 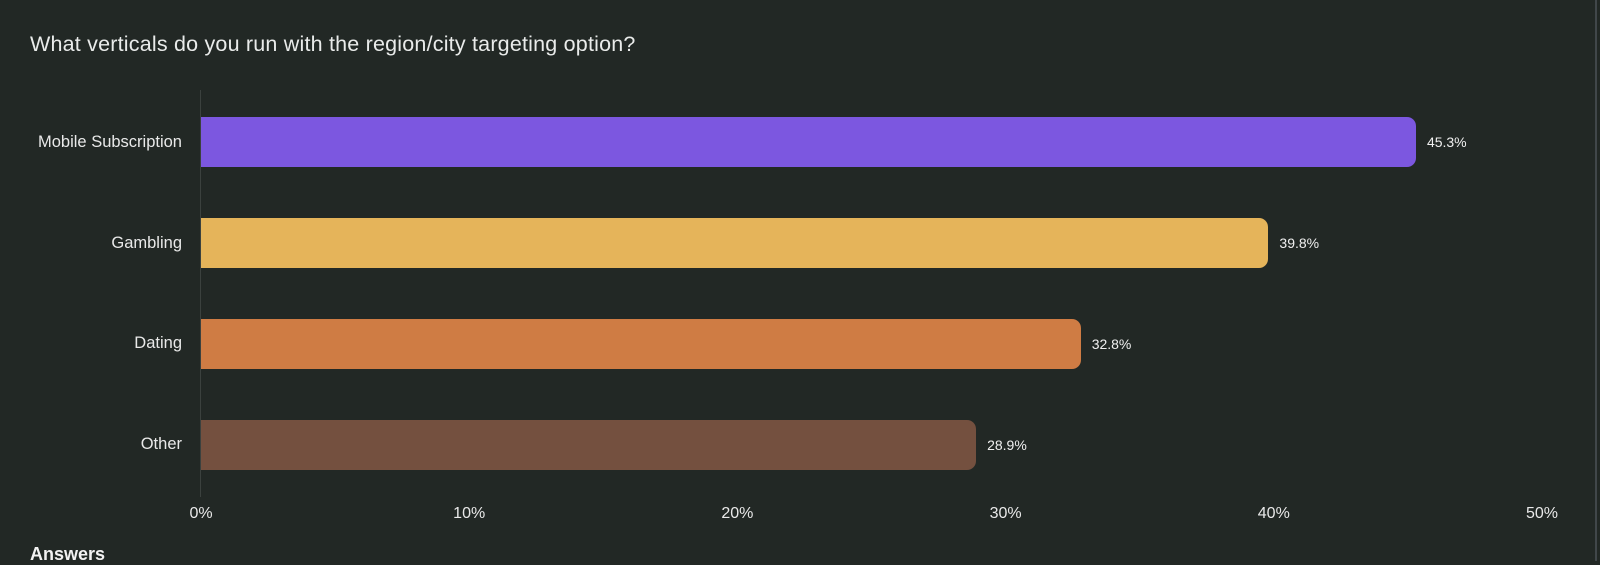 What do you see at coordinates (1299, 243) in the screenshot?
I see `value-label: 39.8%` at bounding box center [1299, 243].